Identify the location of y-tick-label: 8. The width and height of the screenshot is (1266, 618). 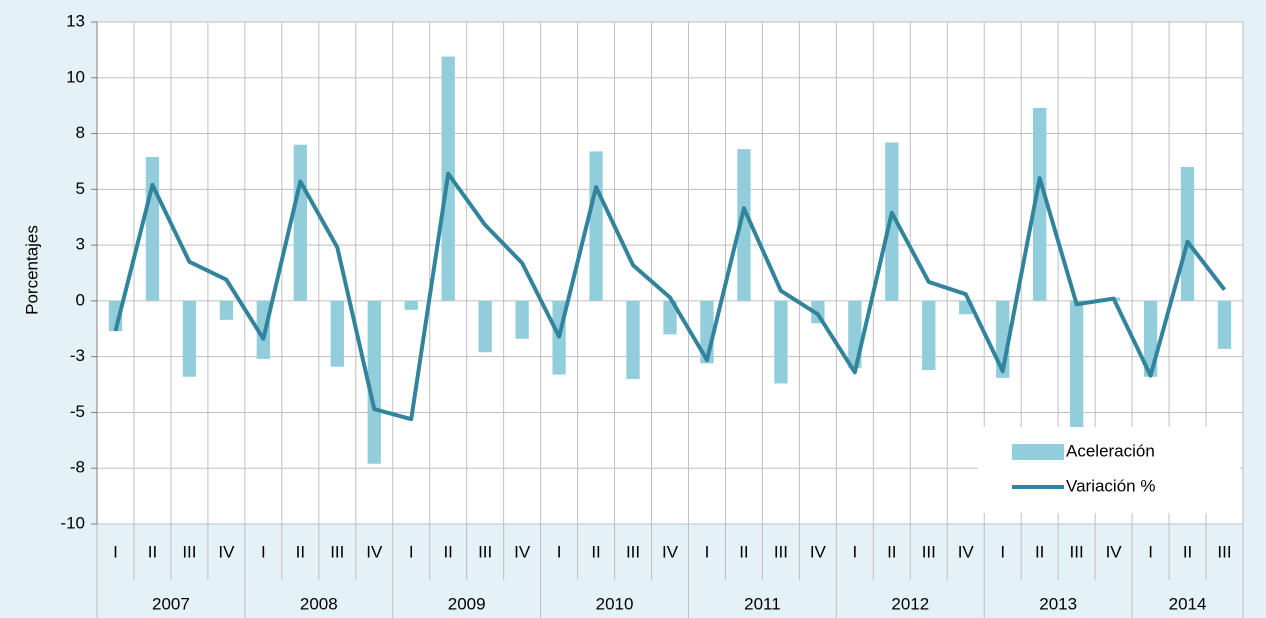
(80, 132).